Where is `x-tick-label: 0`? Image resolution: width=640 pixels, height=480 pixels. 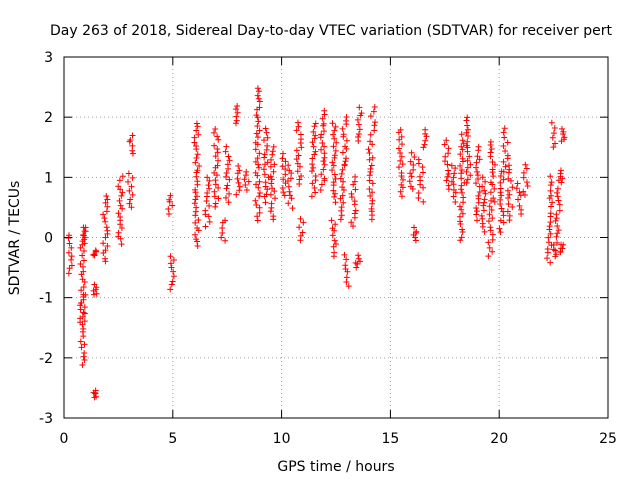
x-tick-label: 0 is located at coordinates (64, 439).